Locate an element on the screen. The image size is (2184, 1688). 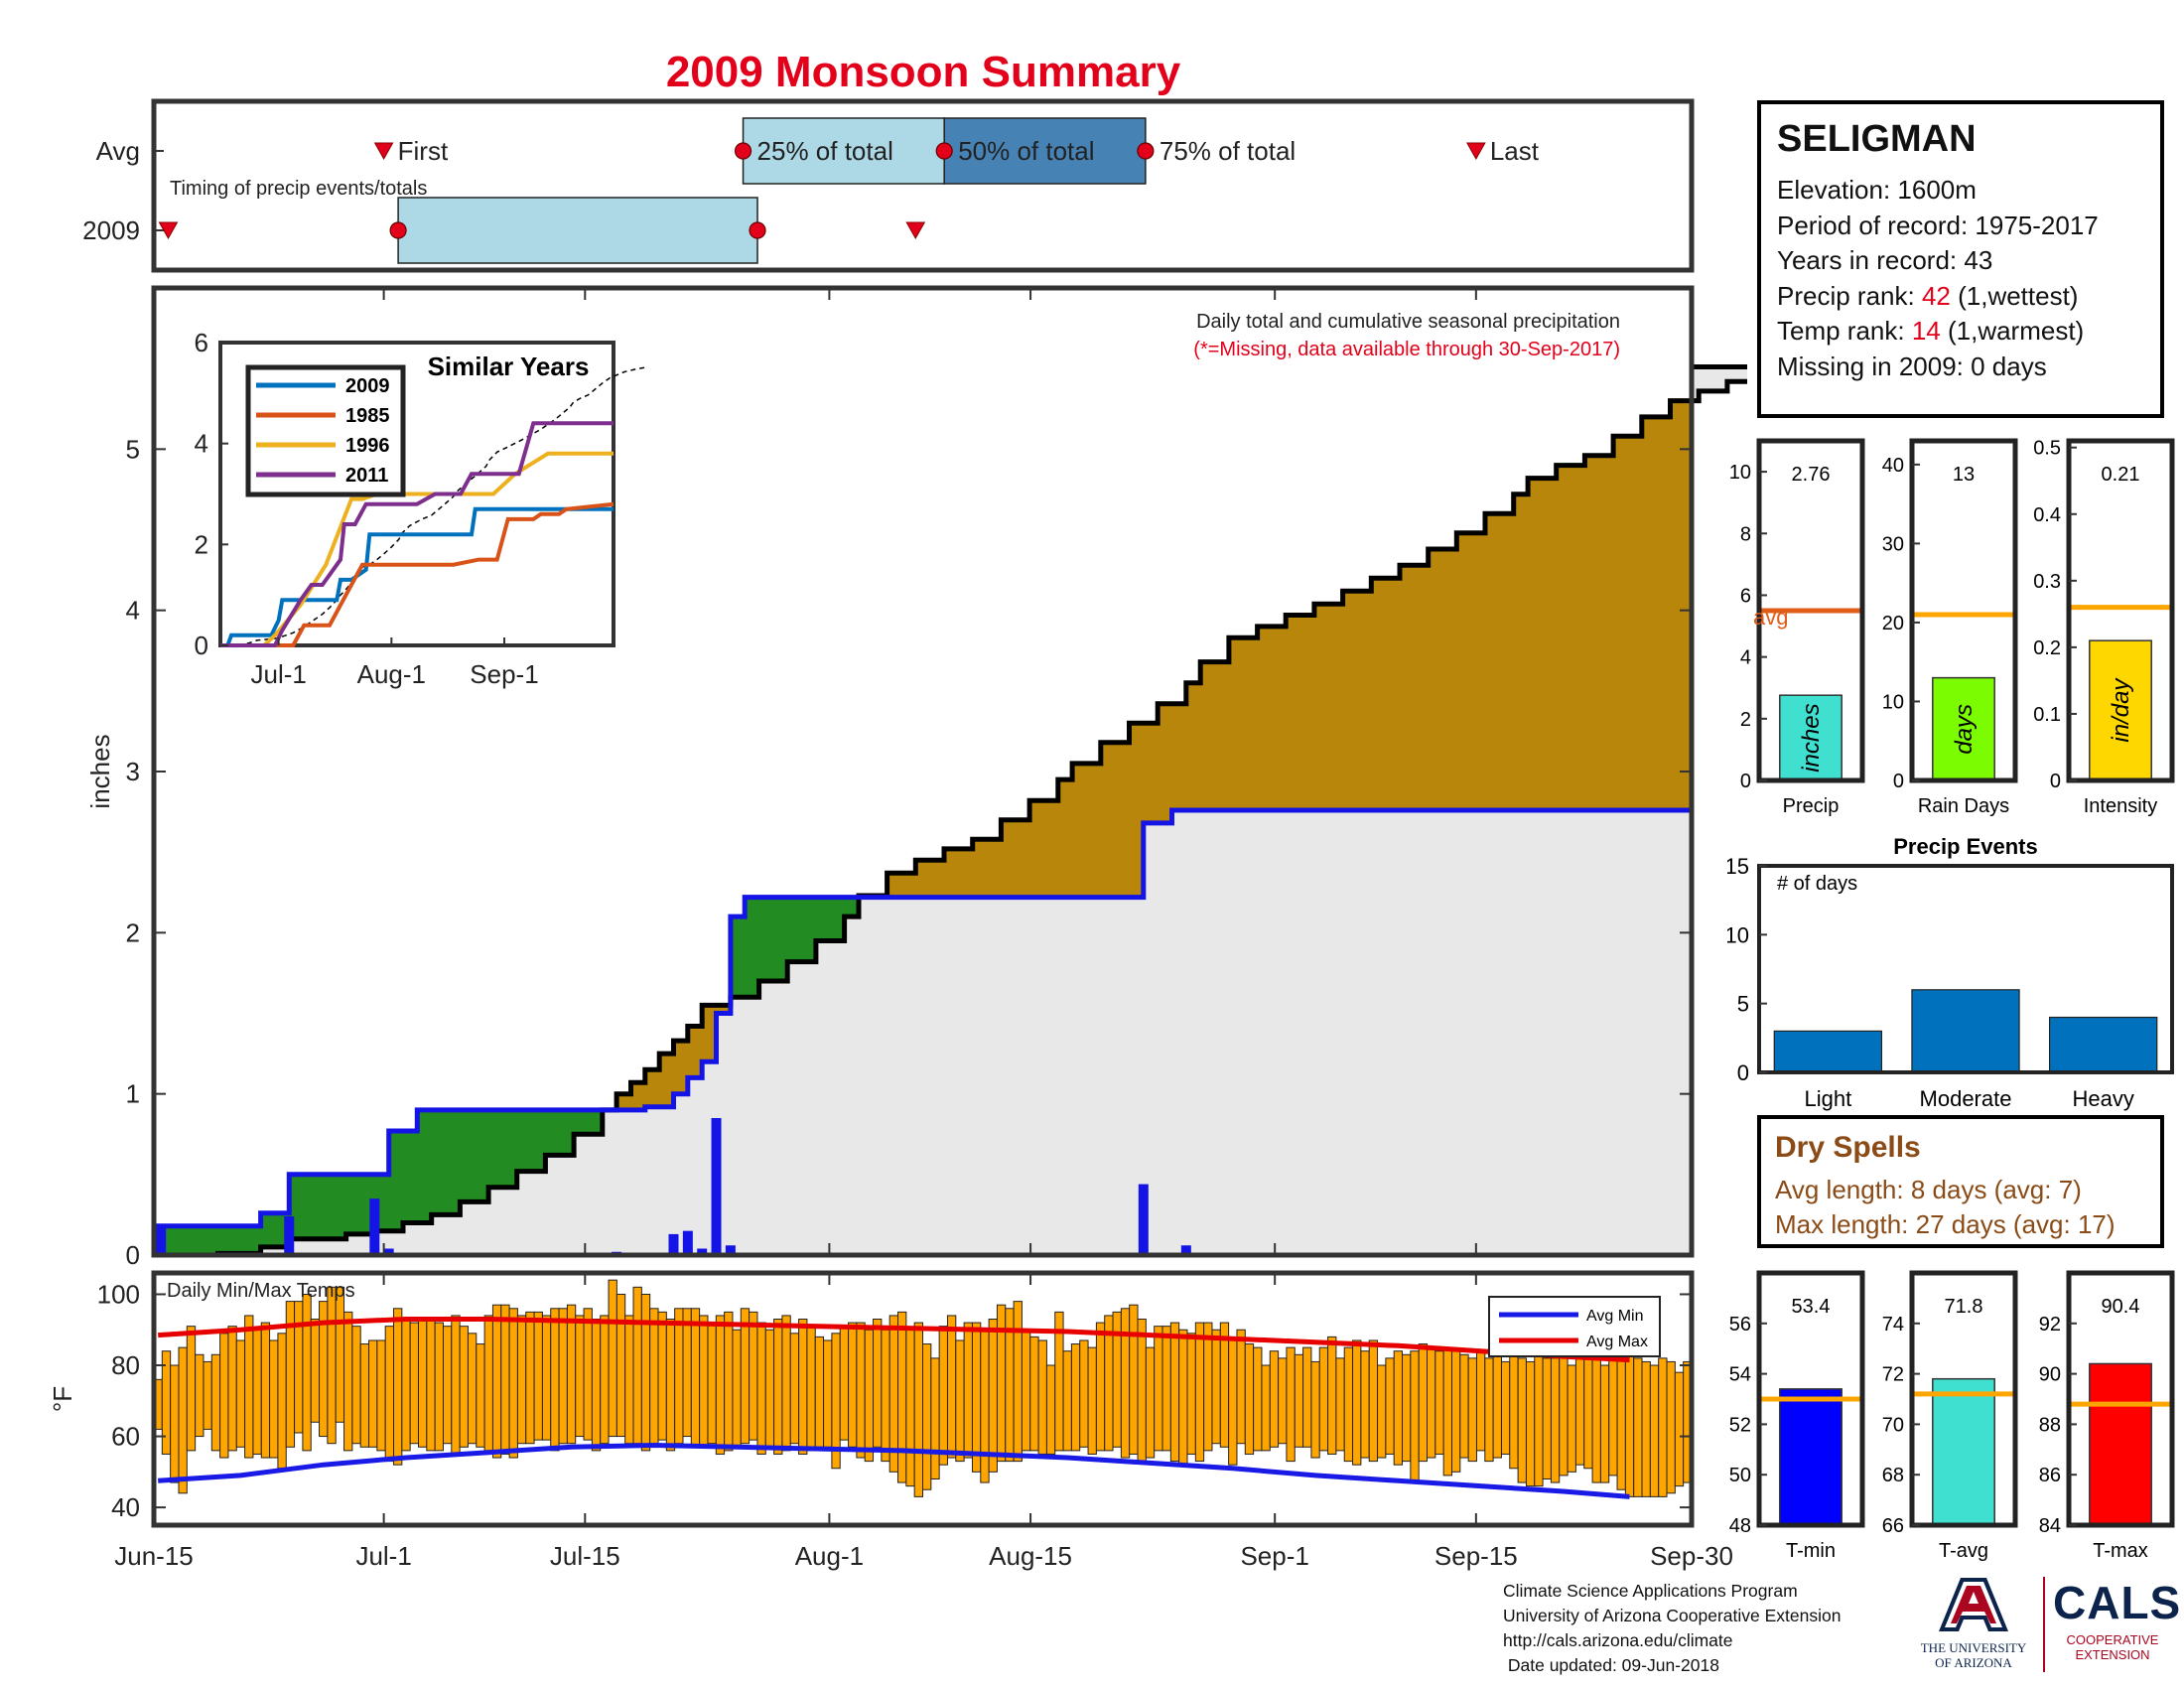
credit-url: http://cals.arizona.edu/climate is located at coordinates (1618, 1640).